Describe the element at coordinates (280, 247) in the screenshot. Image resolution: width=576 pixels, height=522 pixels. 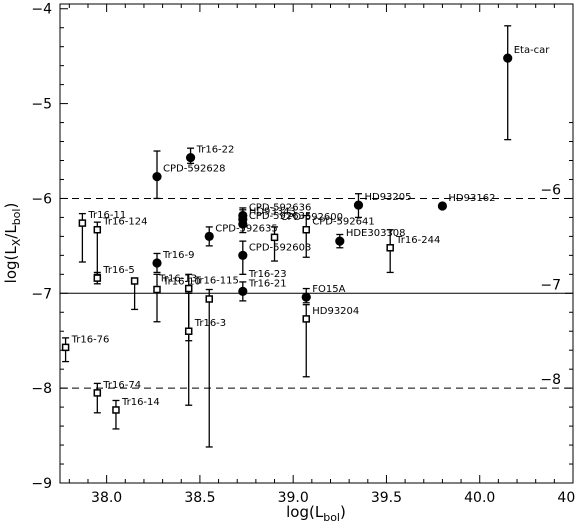
I see `point-label: CPD-592603` at that location.